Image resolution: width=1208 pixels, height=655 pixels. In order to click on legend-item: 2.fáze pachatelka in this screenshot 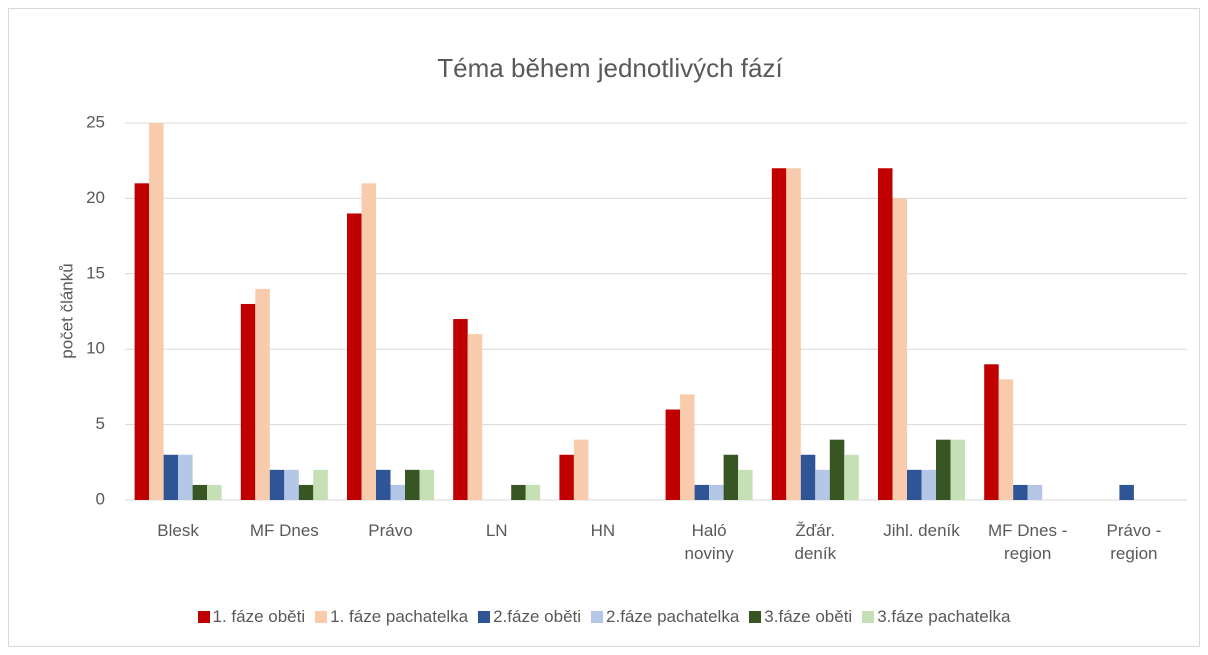, I will do `click(665, 617)`.